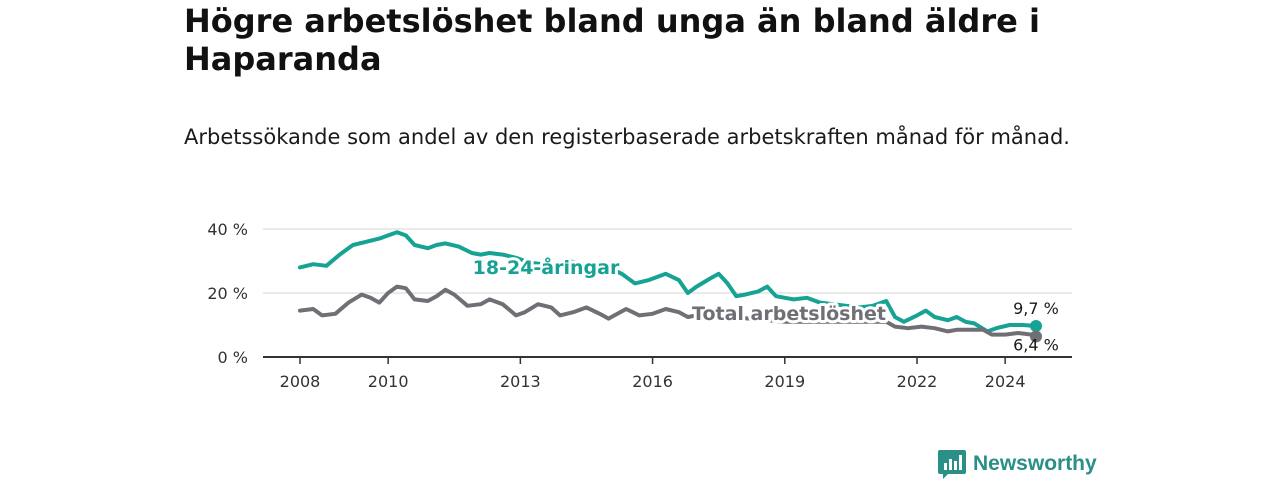 The width and height of the screenshot is (1280, 480). Describe the element at coordinates (1005, 381) in the screenshot. I see `x-tick-label: 2024` at that location.